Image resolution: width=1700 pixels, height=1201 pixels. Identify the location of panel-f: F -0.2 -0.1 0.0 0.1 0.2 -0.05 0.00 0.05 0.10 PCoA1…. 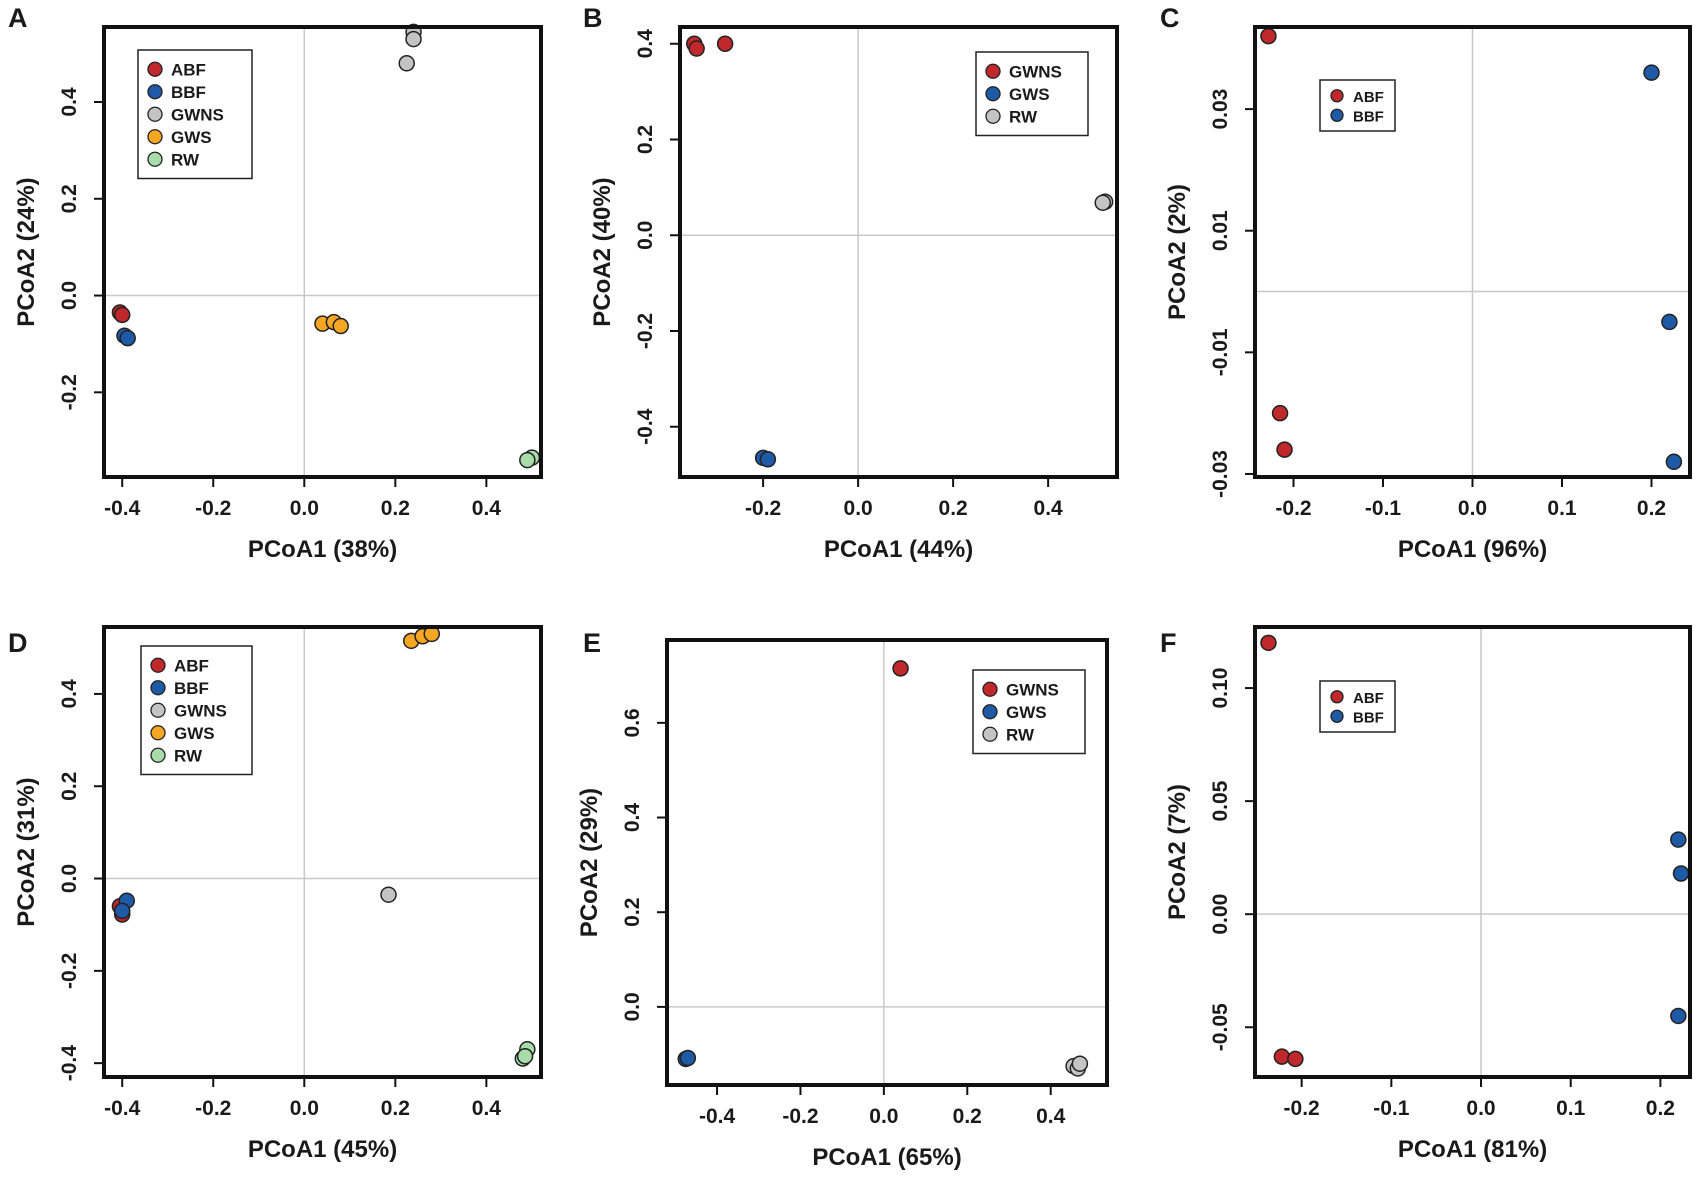
(1426, 894).